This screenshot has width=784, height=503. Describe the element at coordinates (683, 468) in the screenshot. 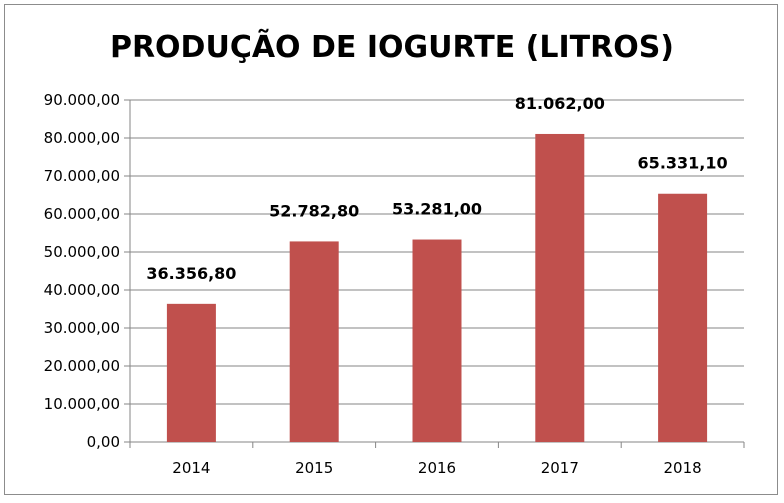

I see `x-tick-label-2018: 2018` at that location.